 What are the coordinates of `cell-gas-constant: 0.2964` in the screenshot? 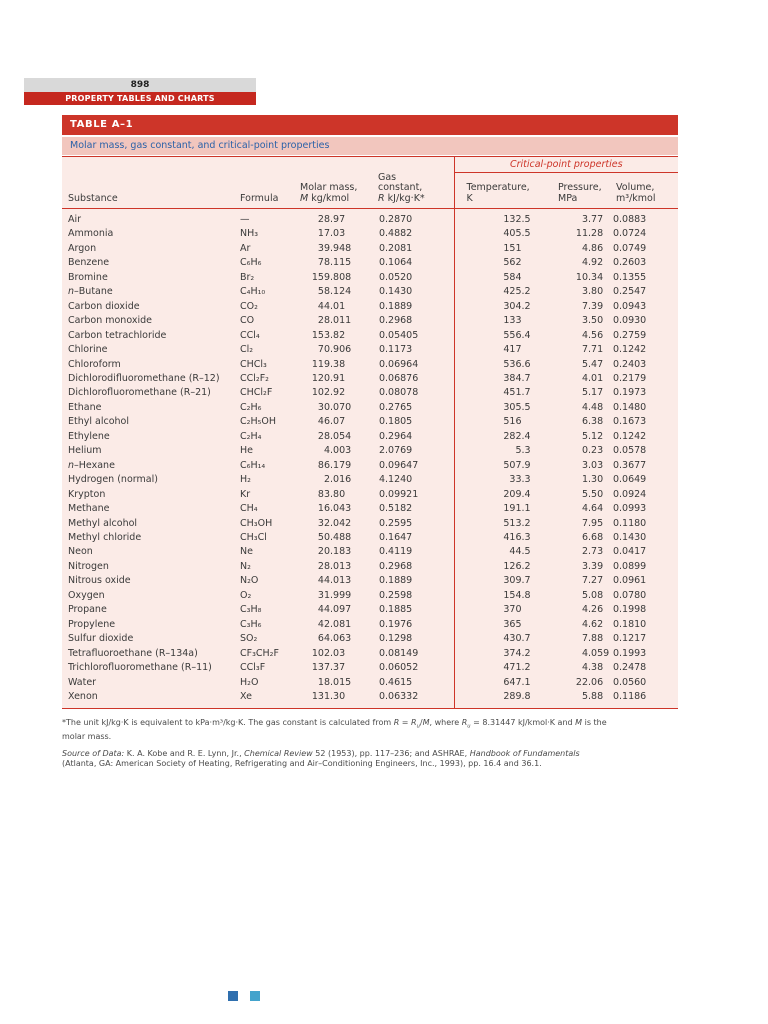 It's located at (395, 436).